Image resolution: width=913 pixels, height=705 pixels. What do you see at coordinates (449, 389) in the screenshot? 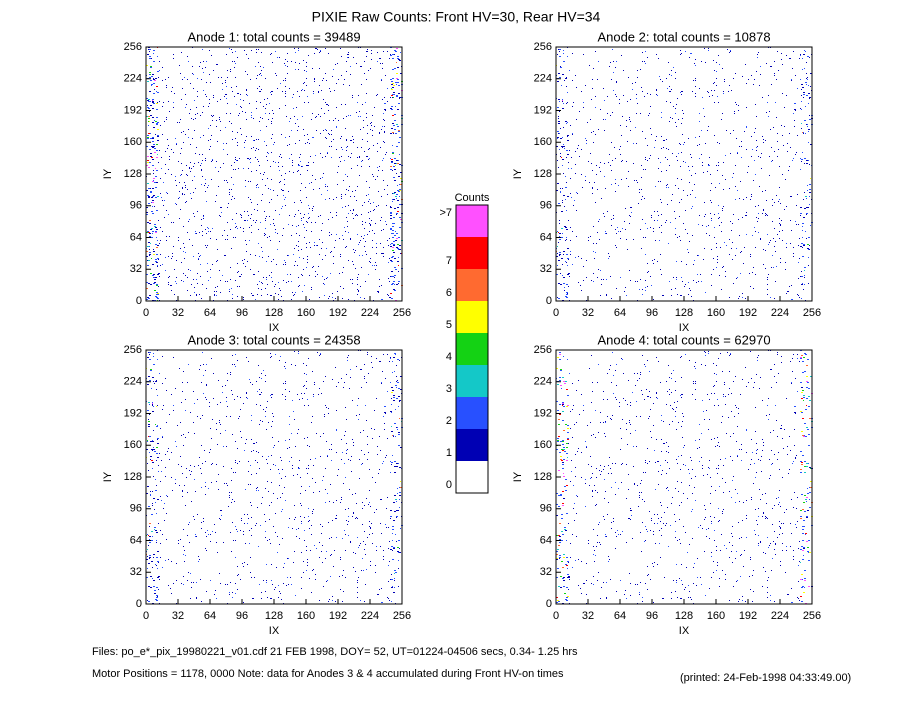
I see `colorbar-label: 3` at bounding box center [449, 389].